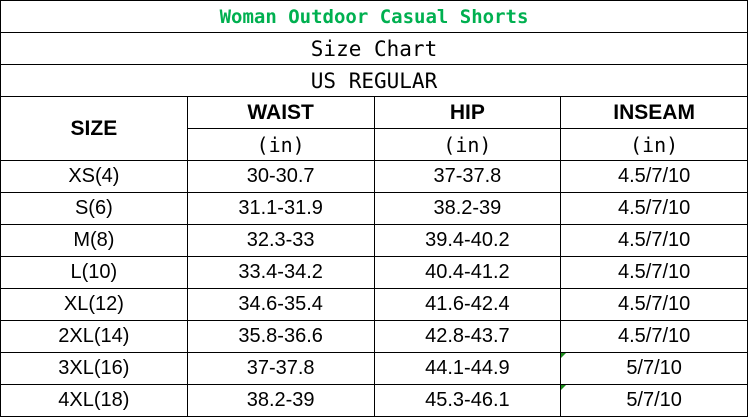 The width and height of the screenshot is (749, 417). I want to click on size-cell: XS(4), so click(94, 176).